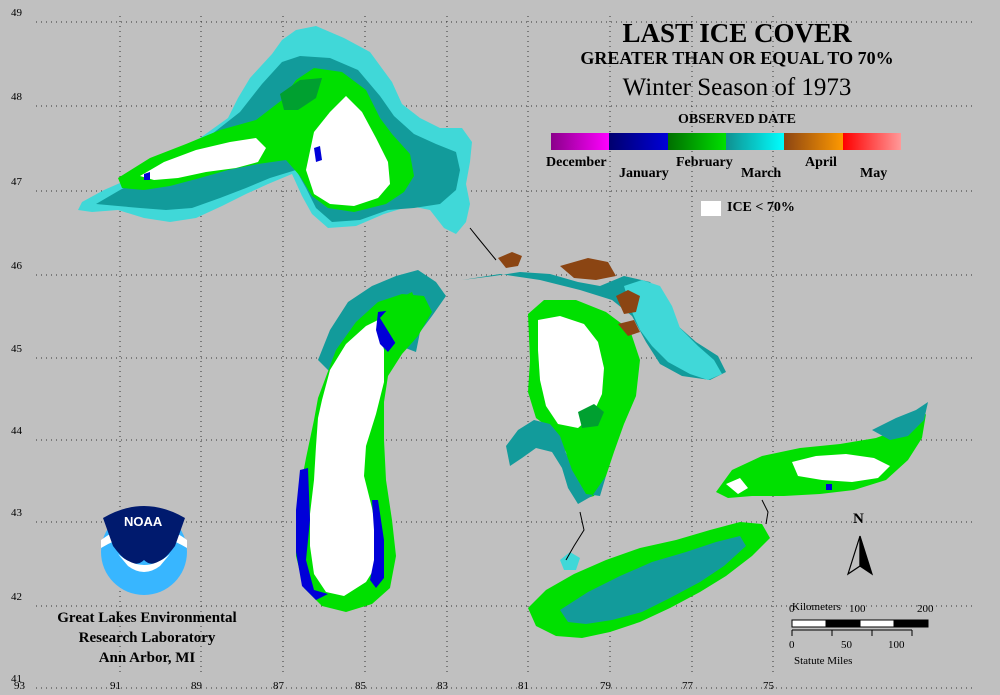  What do you see at coordinates (591, 416) in the screenshot?
I see `huron-darkgreen-patch` at bounding box center [591, 416].